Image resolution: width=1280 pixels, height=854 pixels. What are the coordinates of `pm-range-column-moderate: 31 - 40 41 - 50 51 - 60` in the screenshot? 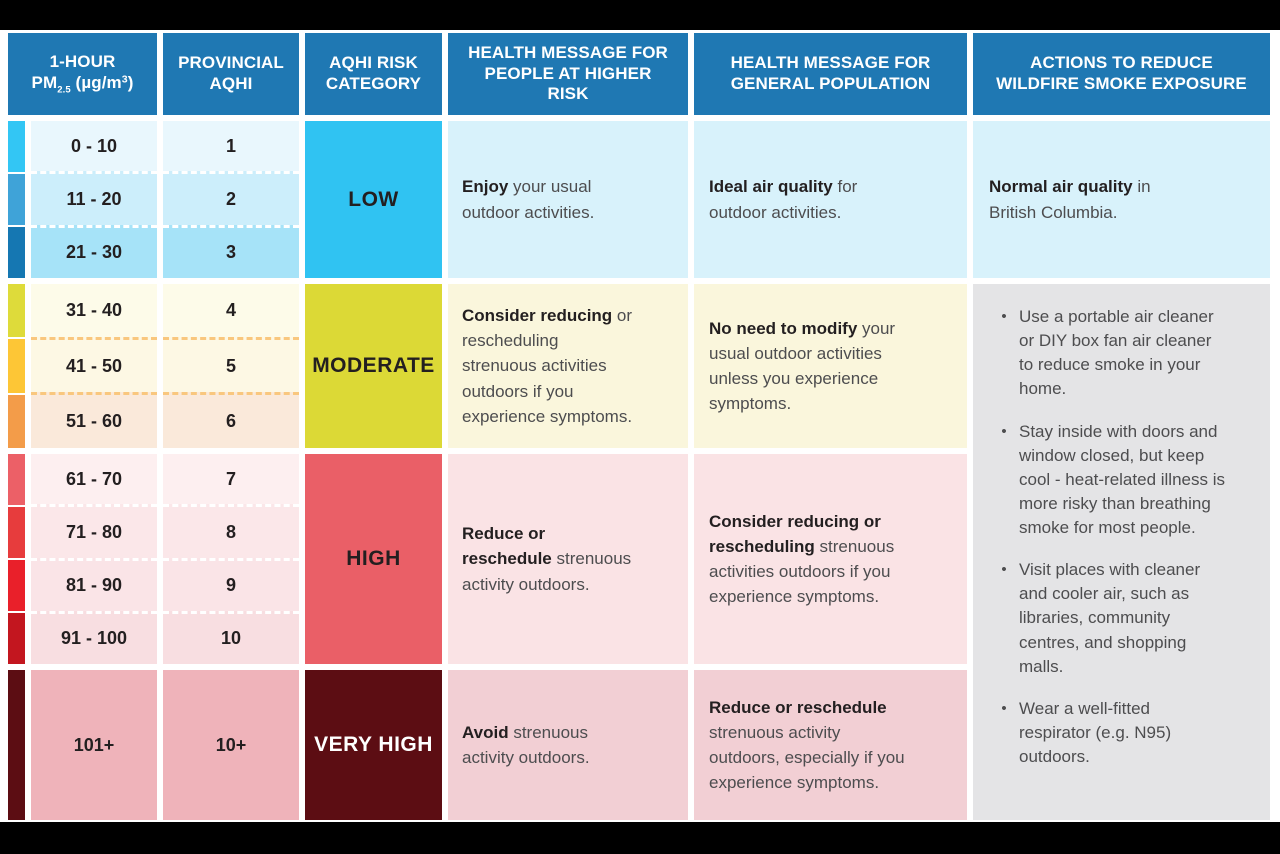 It's located at (94, 366).